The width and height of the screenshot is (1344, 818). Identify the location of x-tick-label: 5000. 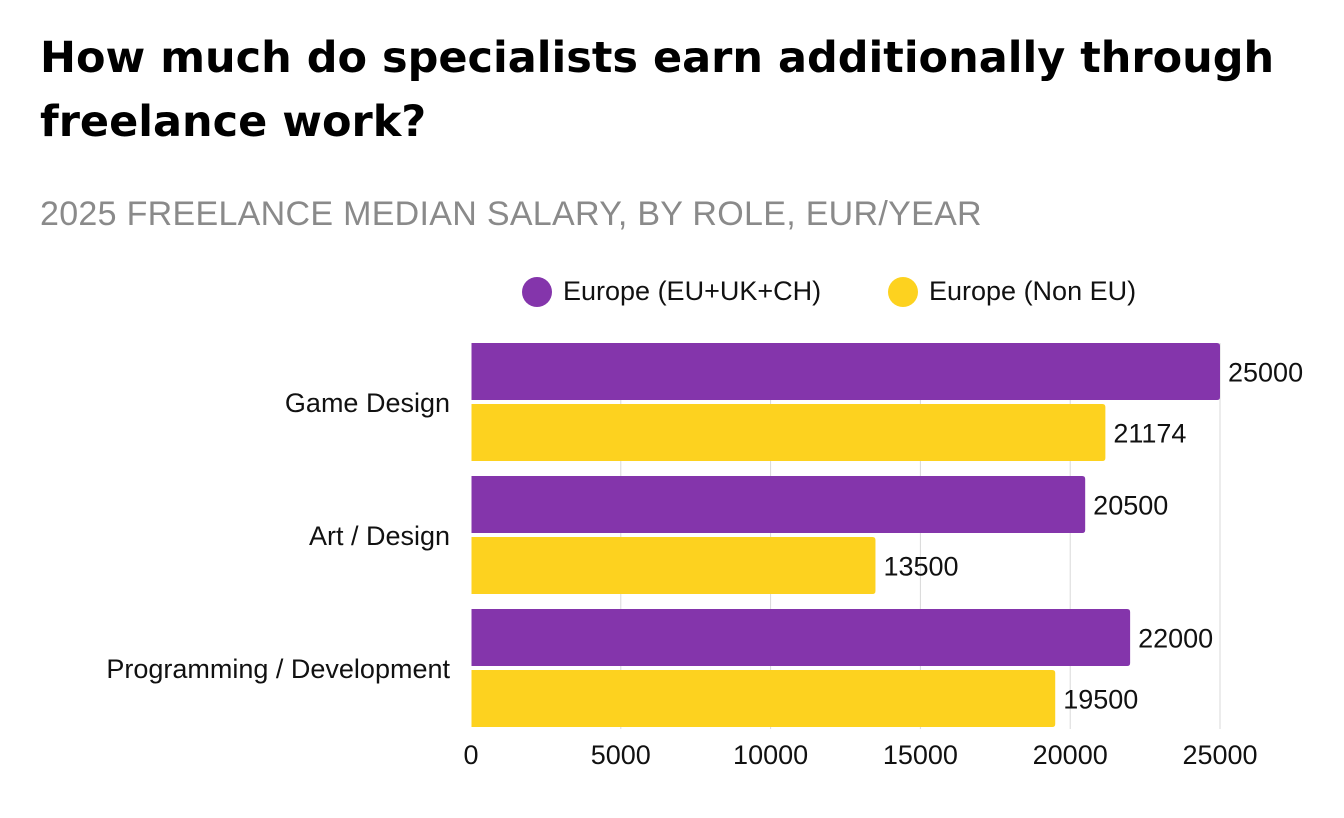
(621, 755).